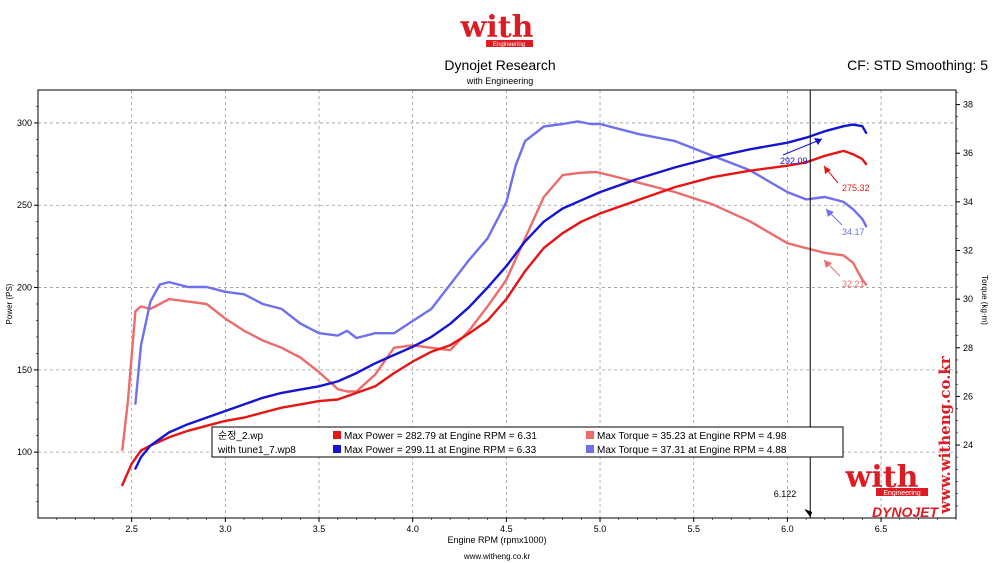  Describe the element at coordinates (497, 27) in the screenshot. I see `brand-logo: with` at that location.